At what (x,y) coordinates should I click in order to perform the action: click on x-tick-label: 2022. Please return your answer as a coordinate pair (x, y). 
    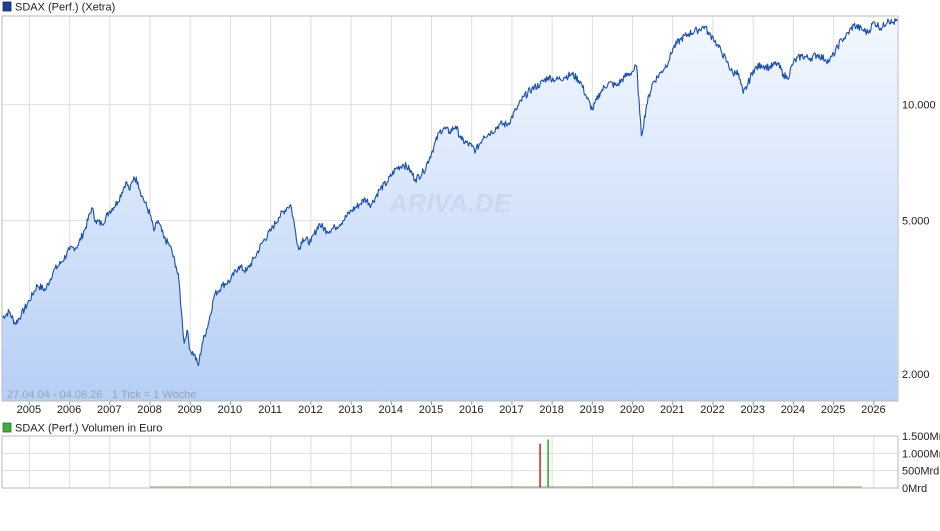
    Looking at the image, I should click on (712, 410).